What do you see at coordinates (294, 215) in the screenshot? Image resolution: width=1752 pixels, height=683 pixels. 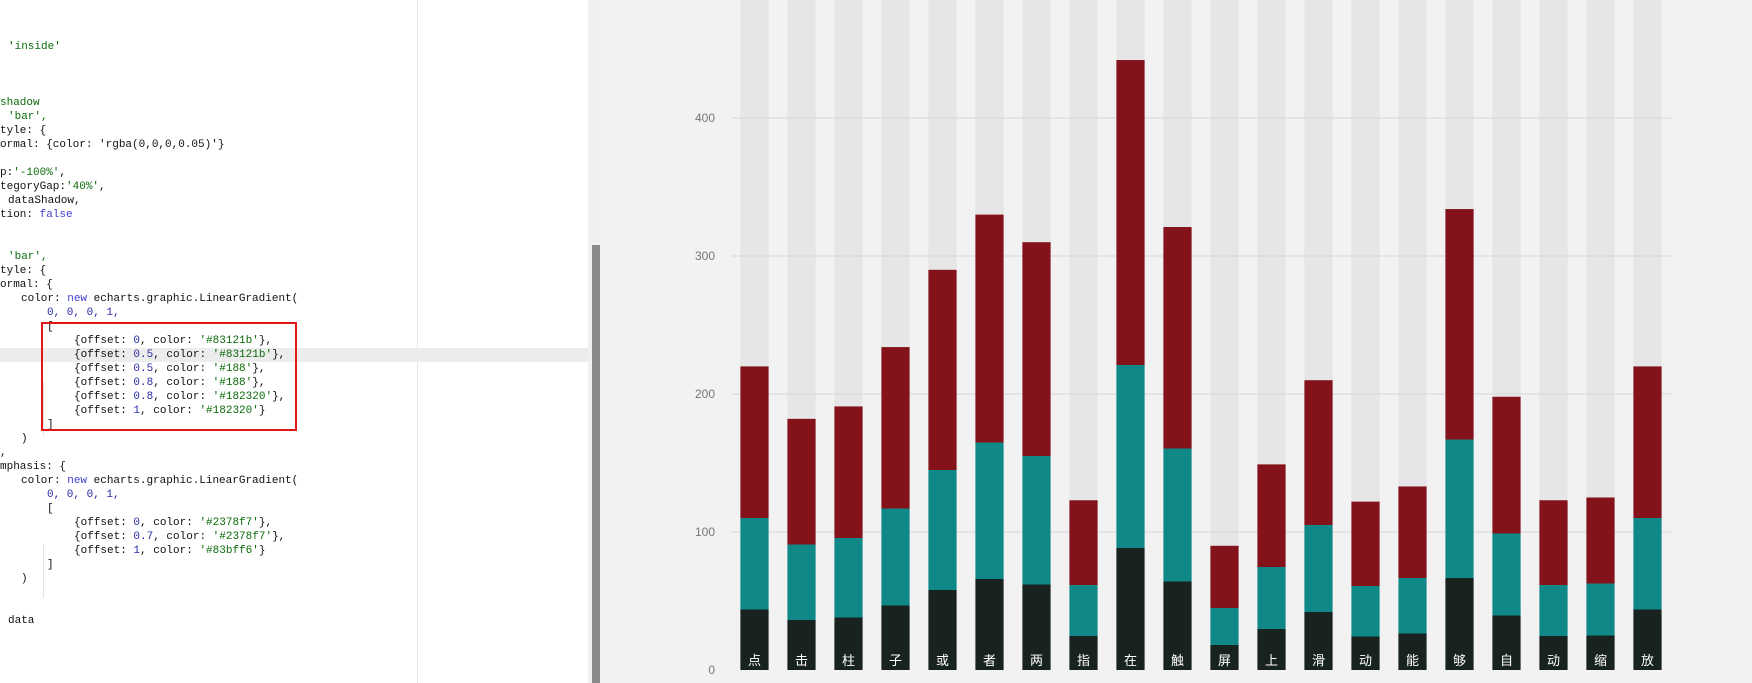 I see `code-line: tion: false` at bounding box center [294, 215].